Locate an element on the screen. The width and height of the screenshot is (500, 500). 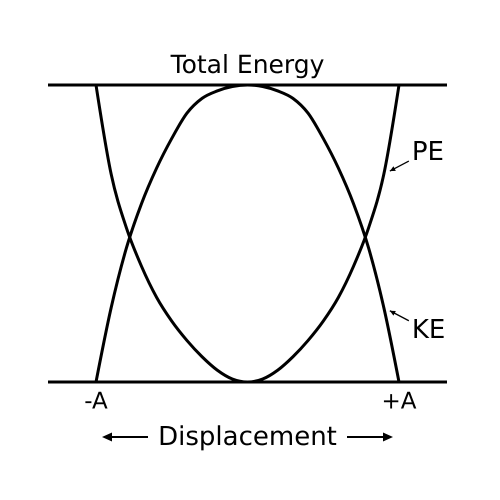
legend-label: KE is located at coordinates (429, 329).